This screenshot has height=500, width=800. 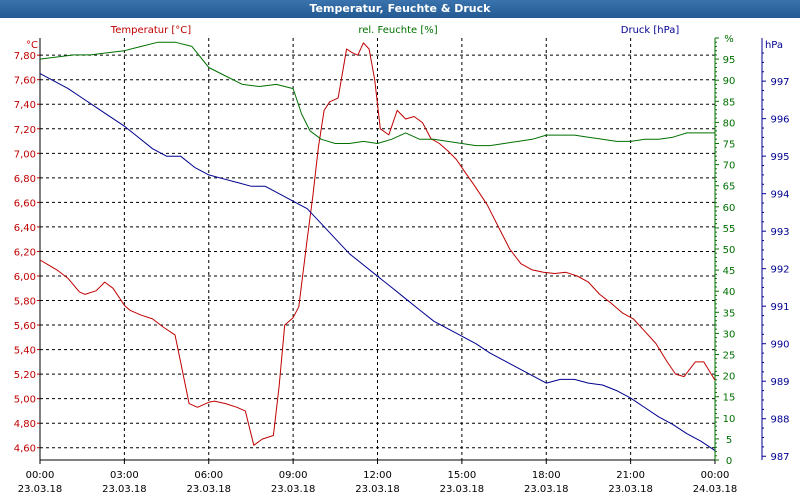 I want to click on temperature-axis-title: Temperatur [°C], so click(x=150, y=30).